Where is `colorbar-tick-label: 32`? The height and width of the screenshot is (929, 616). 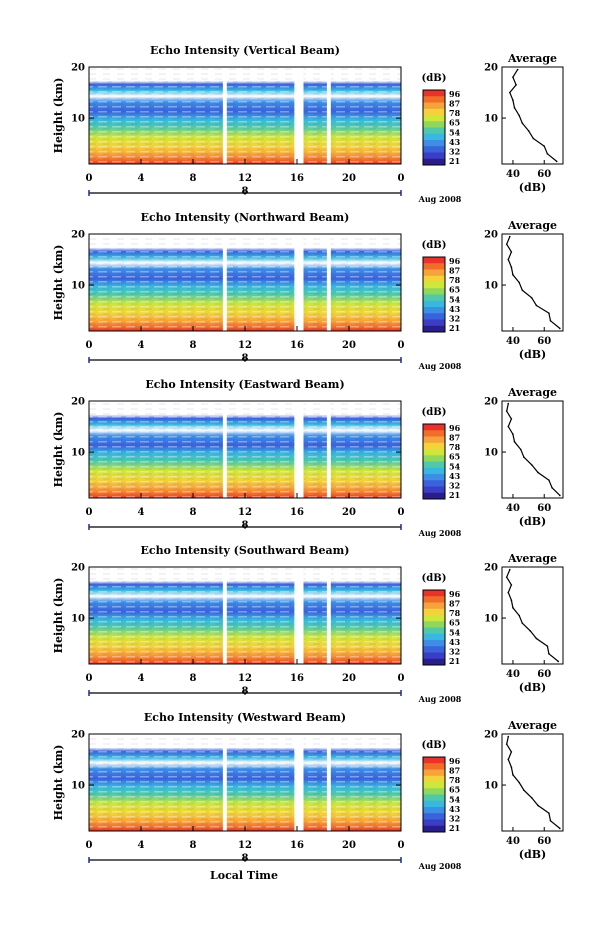 colorbar-tick-label: 32 is located at coordinates (454, 151).